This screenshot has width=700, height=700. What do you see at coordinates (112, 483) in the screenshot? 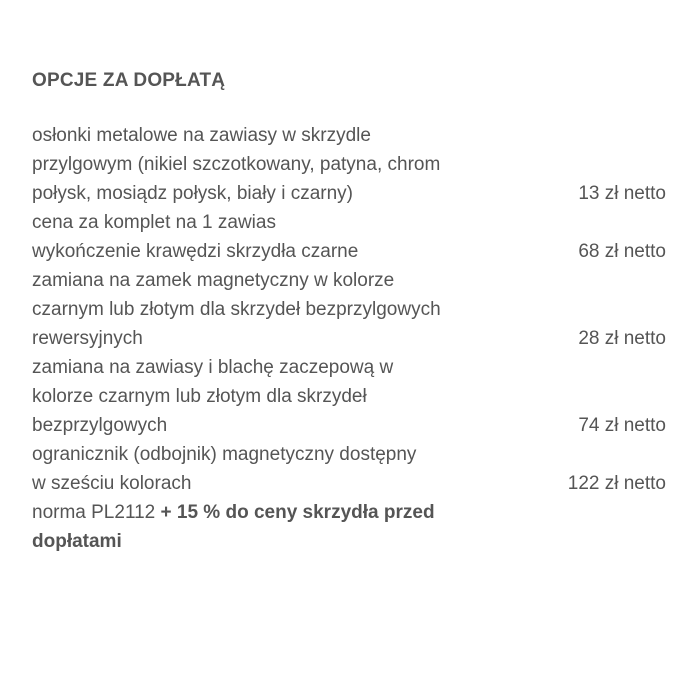
I see `option-description: w sześciu kolorach` at bounding box center [112, 483].